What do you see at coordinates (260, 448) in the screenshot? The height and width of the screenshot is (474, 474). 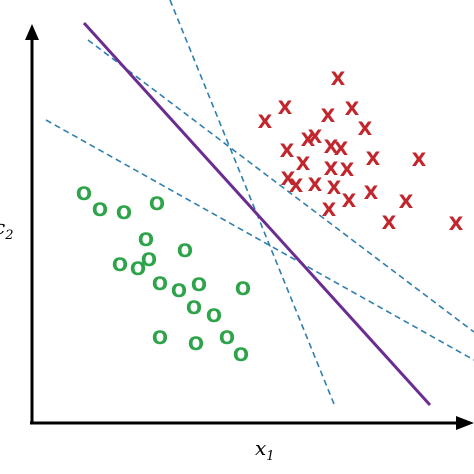 I see `x-axis-label-main: x` at bounding box center [260, 448].